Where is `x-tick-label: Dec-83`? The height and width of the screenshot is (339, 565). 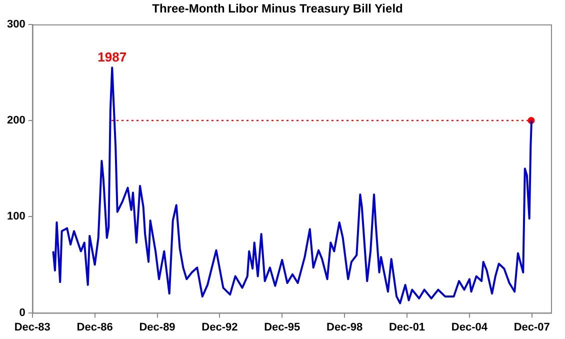 x-tick-label: Dec-83 is located at coordinates (32, 327).